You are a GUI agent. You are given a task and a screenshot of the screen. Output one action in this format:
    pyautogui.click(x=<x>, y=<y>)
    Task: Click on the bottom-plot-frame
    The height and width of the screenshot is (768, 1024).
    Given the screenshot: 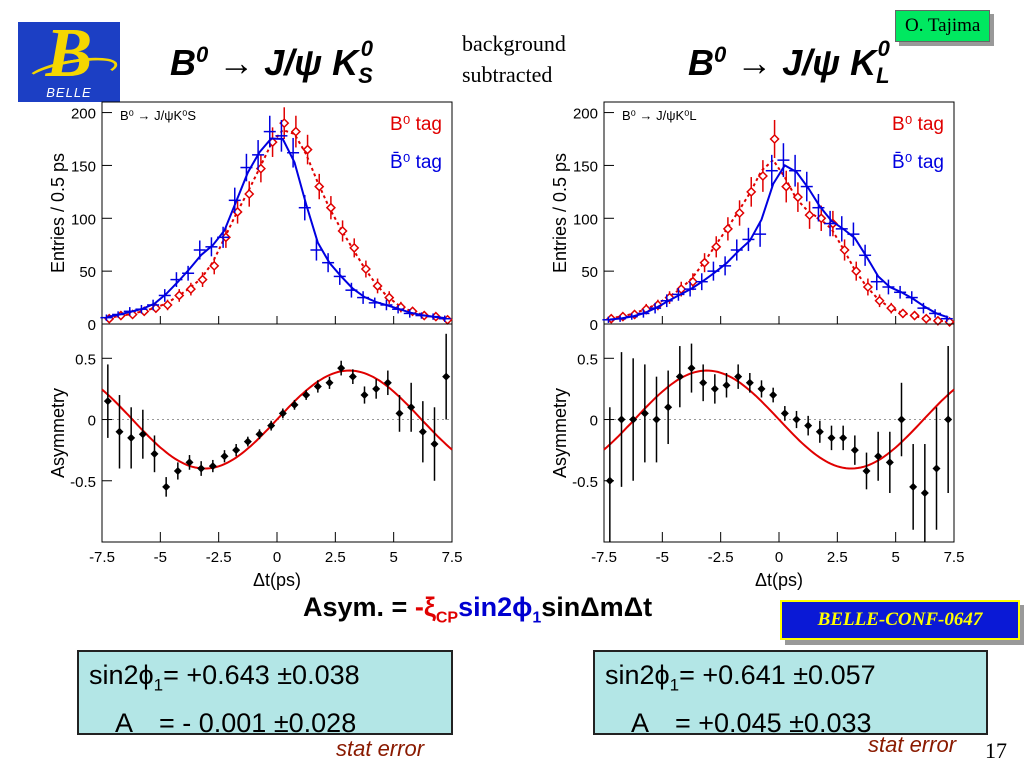 What is the action you would take?
    pyautogui.click(x=277, y=433)
    